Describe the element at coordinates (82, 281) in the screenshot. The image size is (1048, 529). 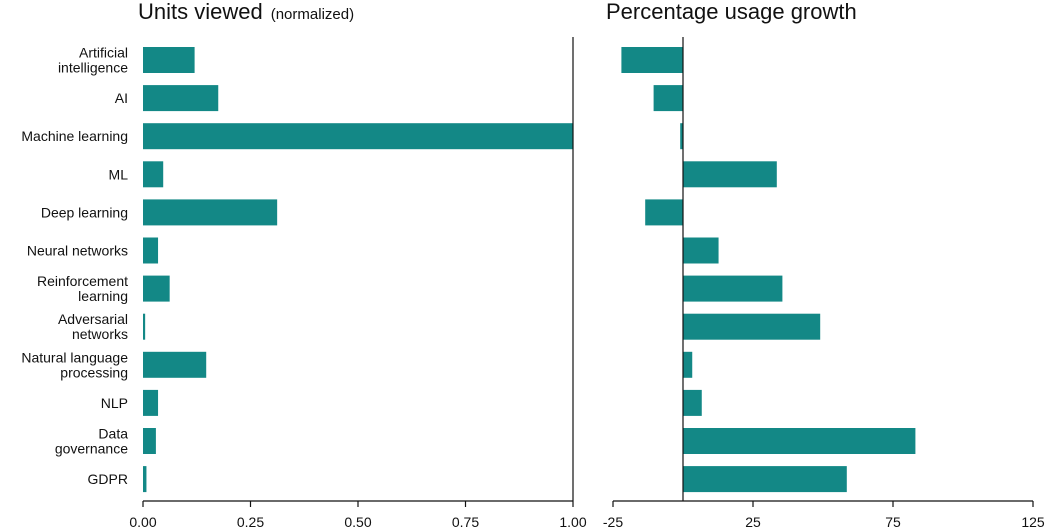
I see `category-label-line: Reinforcement` at that location.